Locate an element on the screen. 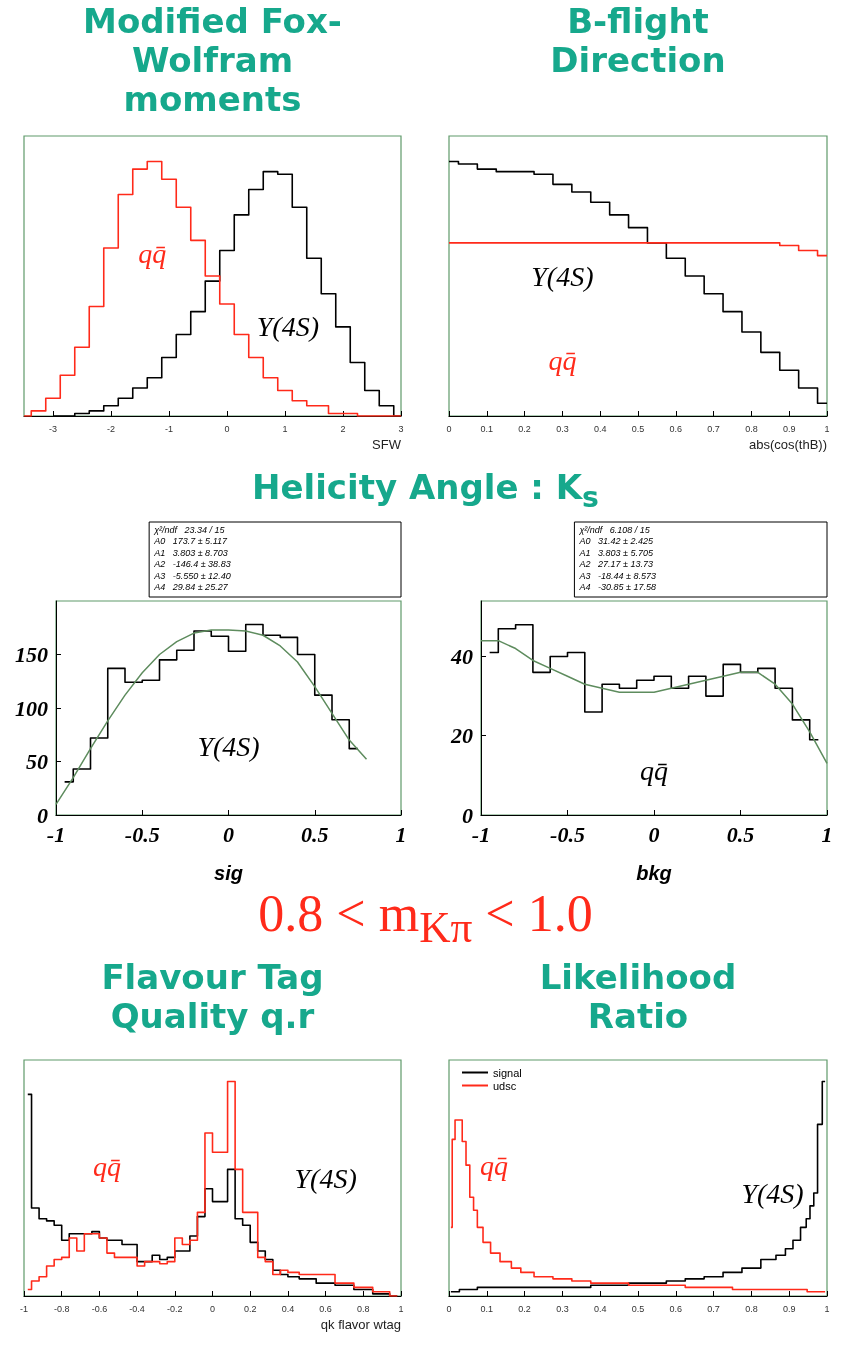  y-tick-label: 50 is located at coordinates (37, 761).